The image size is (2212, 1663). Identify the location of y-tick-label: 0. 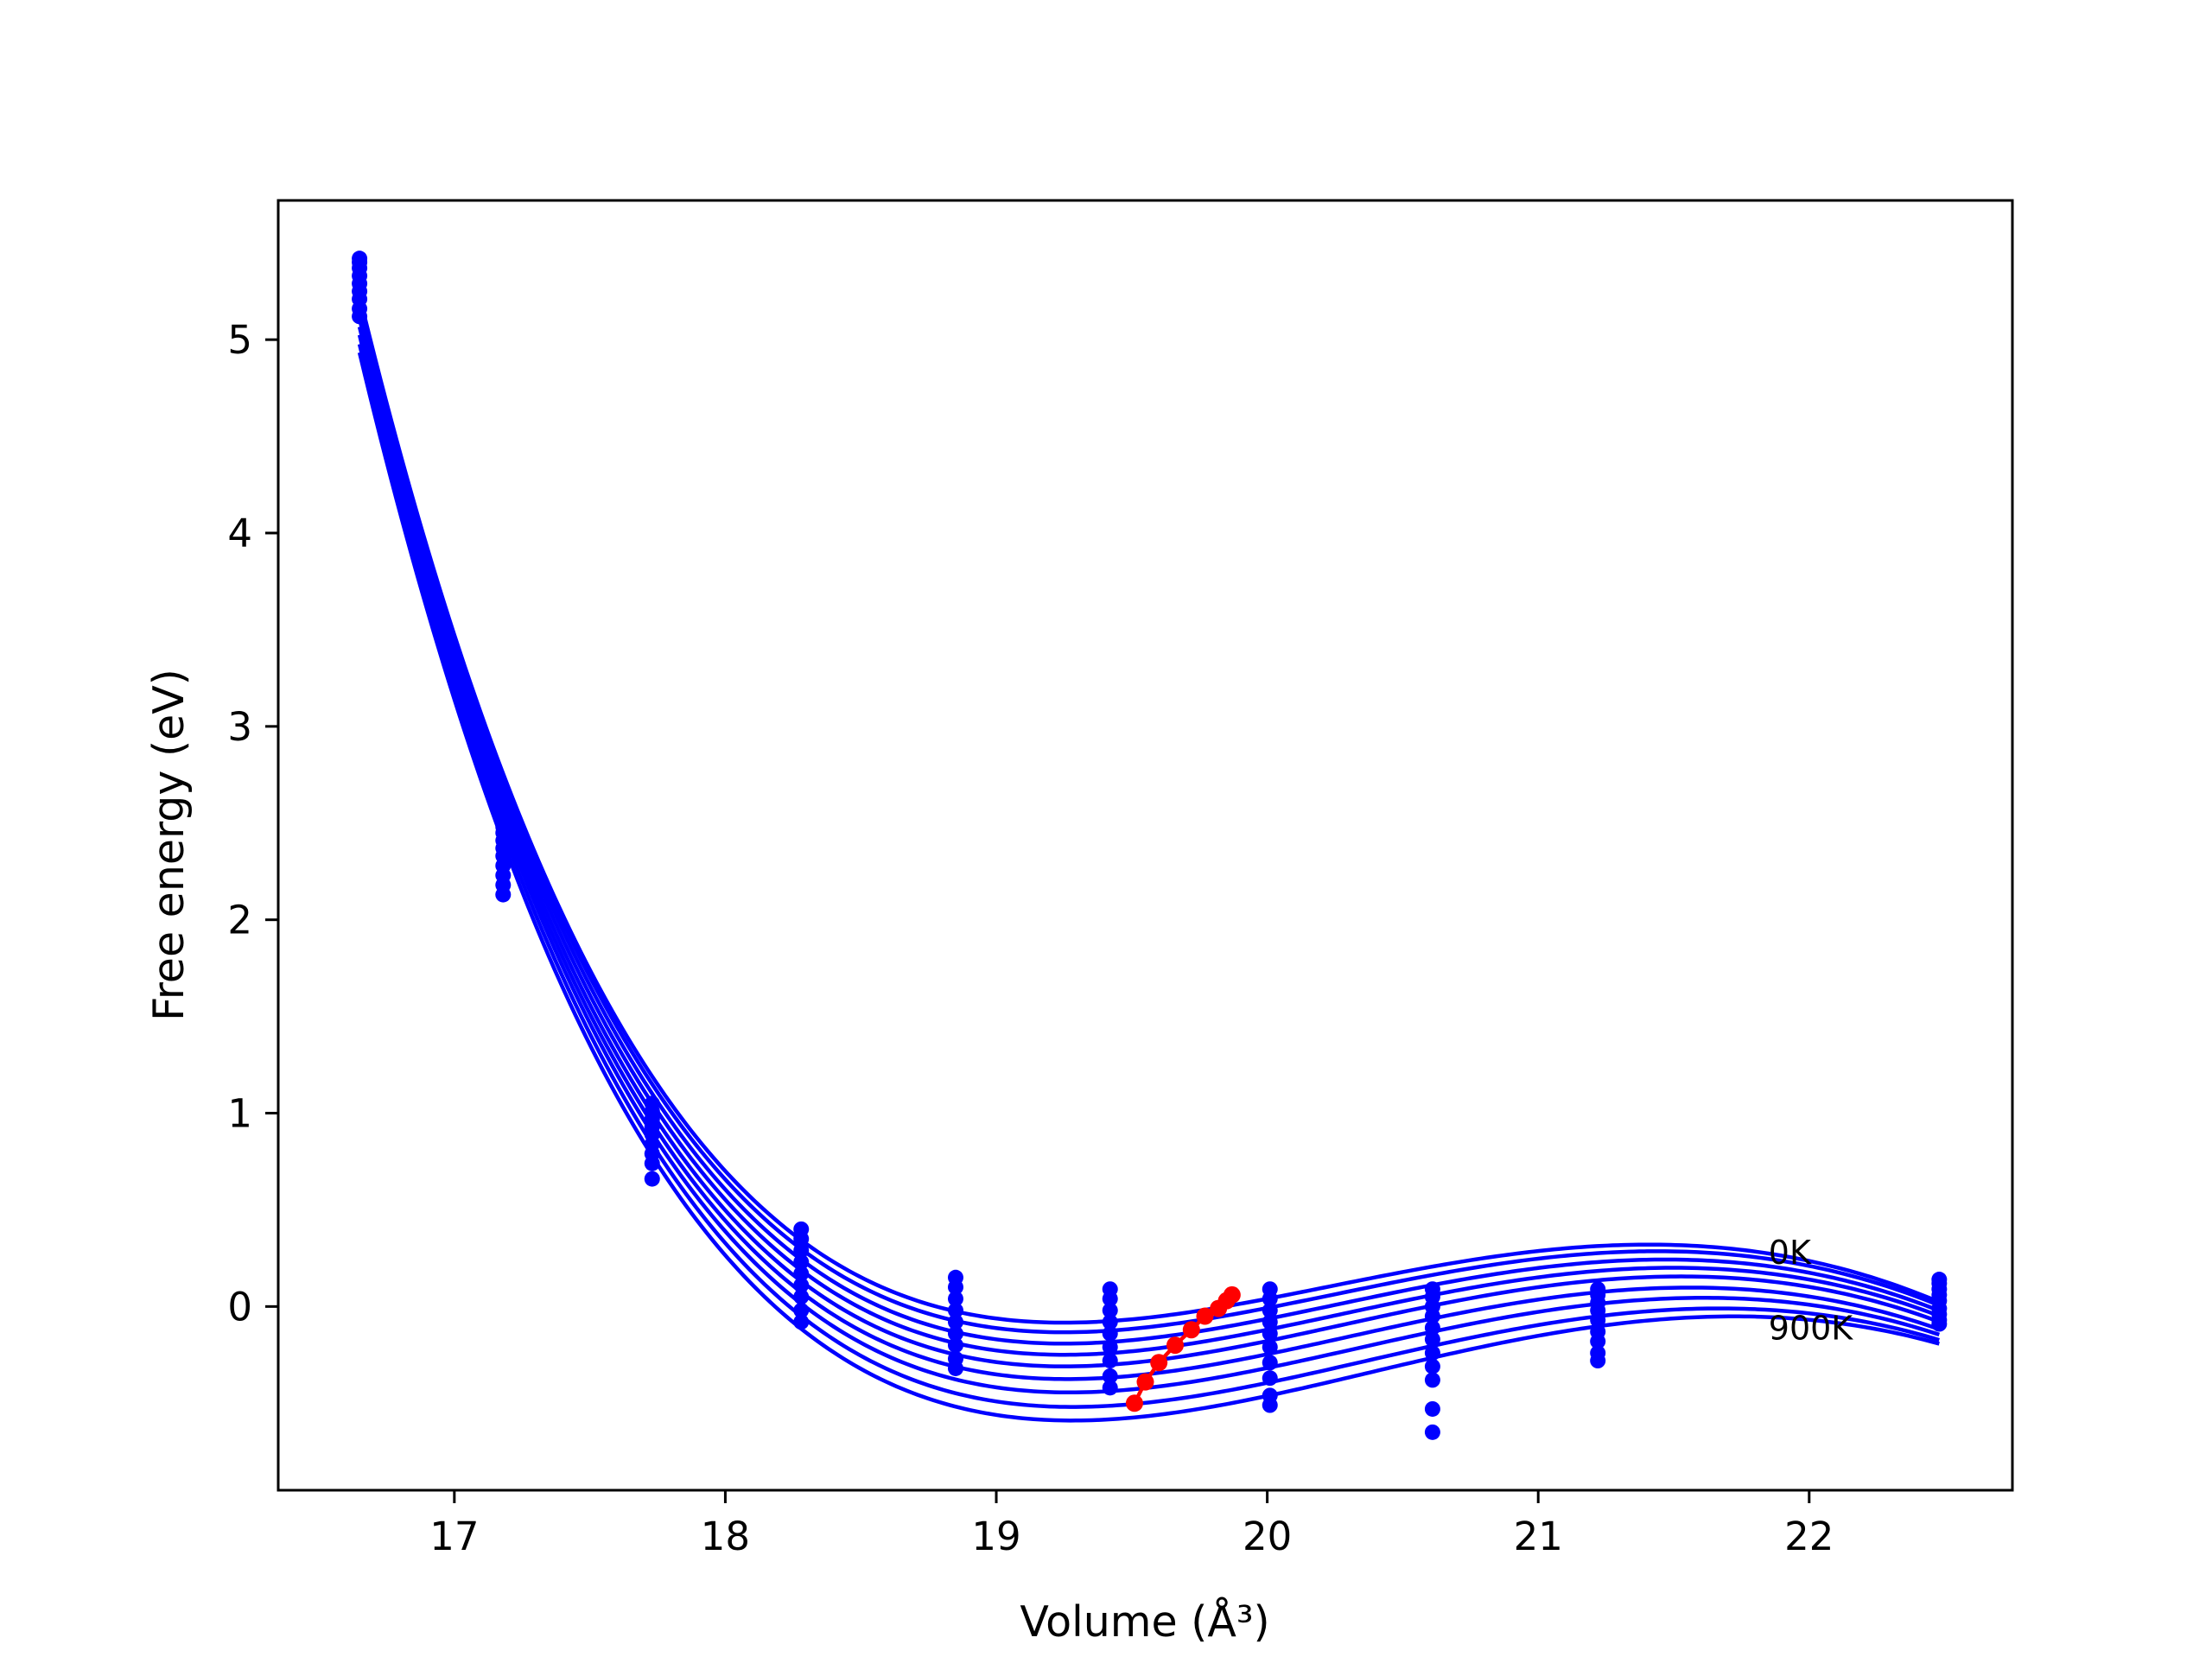
(239, 1307).